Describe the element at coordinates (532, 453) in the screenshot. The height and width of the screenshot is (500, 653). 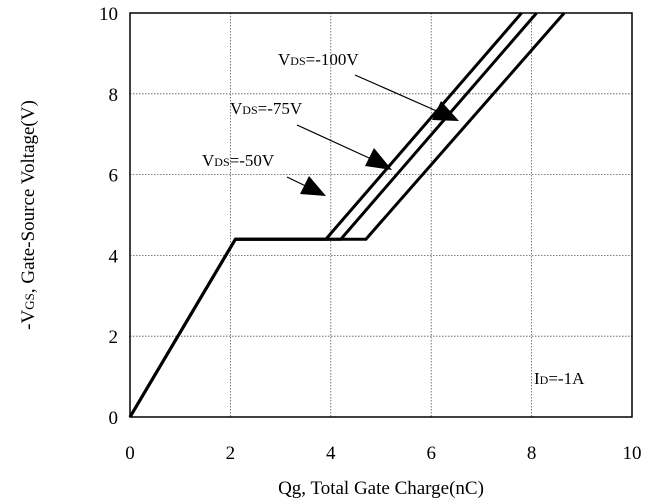
I see `x-tick-label: 8` at that location.